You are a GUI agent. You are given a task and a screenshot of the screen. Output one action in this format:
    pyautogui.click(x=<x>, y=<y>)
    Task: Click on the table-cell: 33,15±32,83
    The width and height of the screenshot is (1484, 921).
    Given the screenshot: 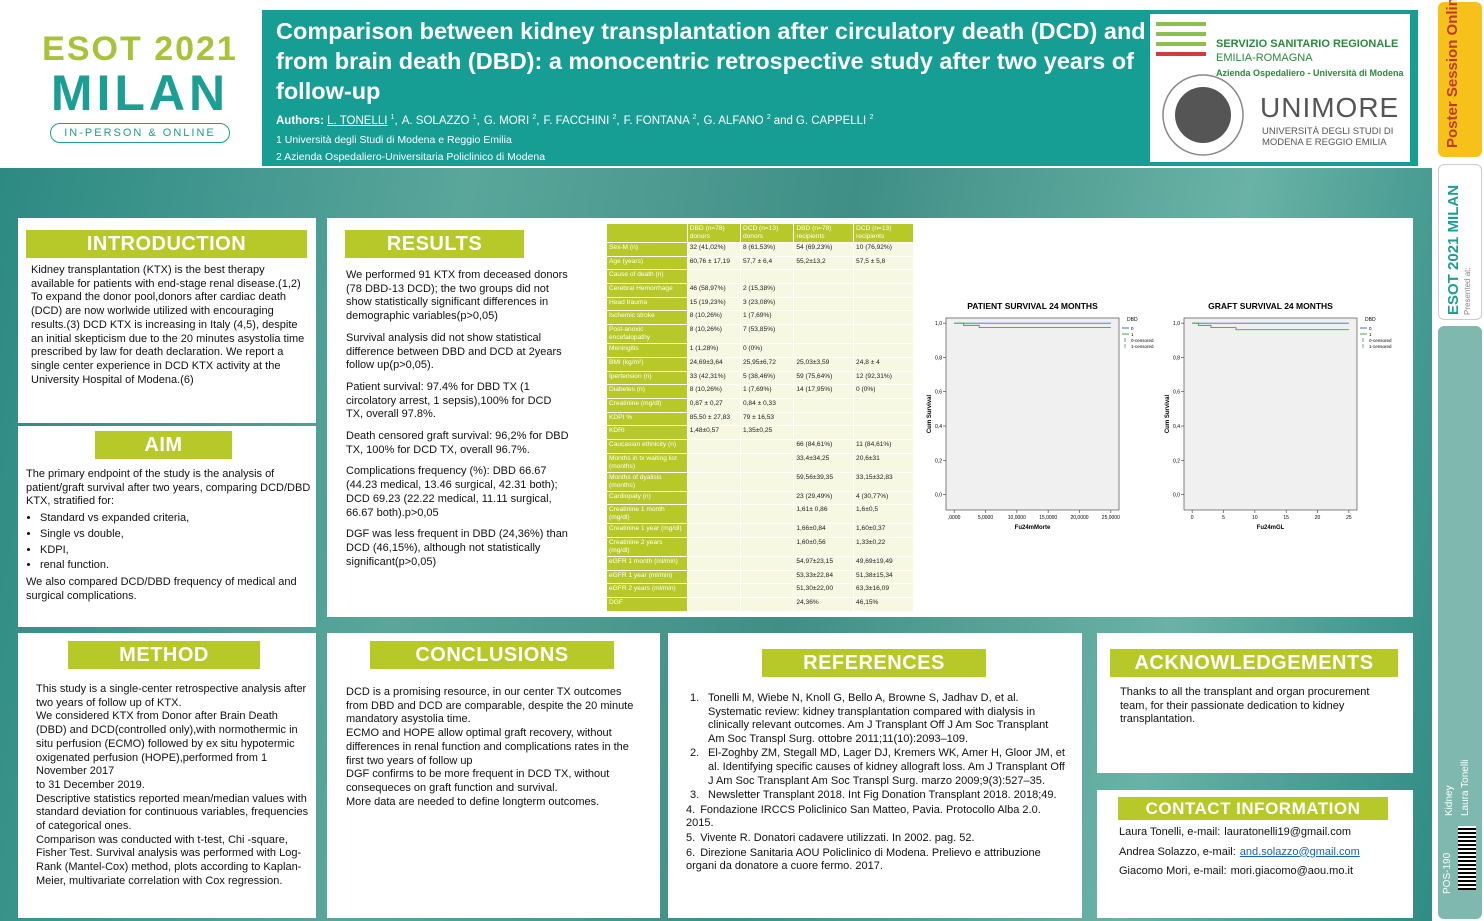 What is the action you would take?
    pyautogui.click(x=883, y=481)
    